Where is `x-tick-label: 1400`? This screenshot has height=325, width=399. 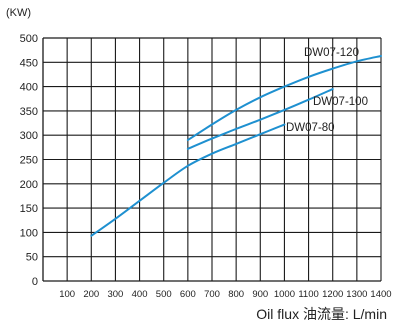 x-tick-label: 1400 is located at coordinates (380, 294).